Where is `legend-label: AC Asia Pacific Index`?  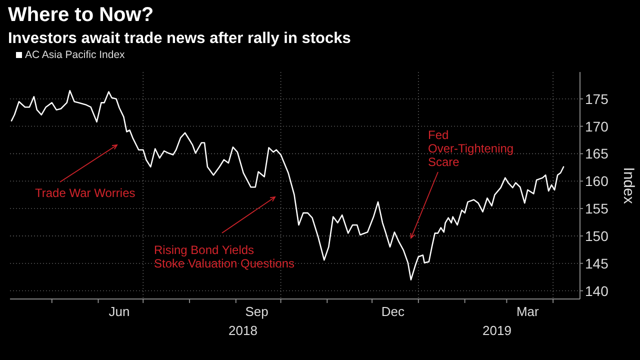 legend-label: AC Asia Pacific Index is located at coordinates (75, 55).